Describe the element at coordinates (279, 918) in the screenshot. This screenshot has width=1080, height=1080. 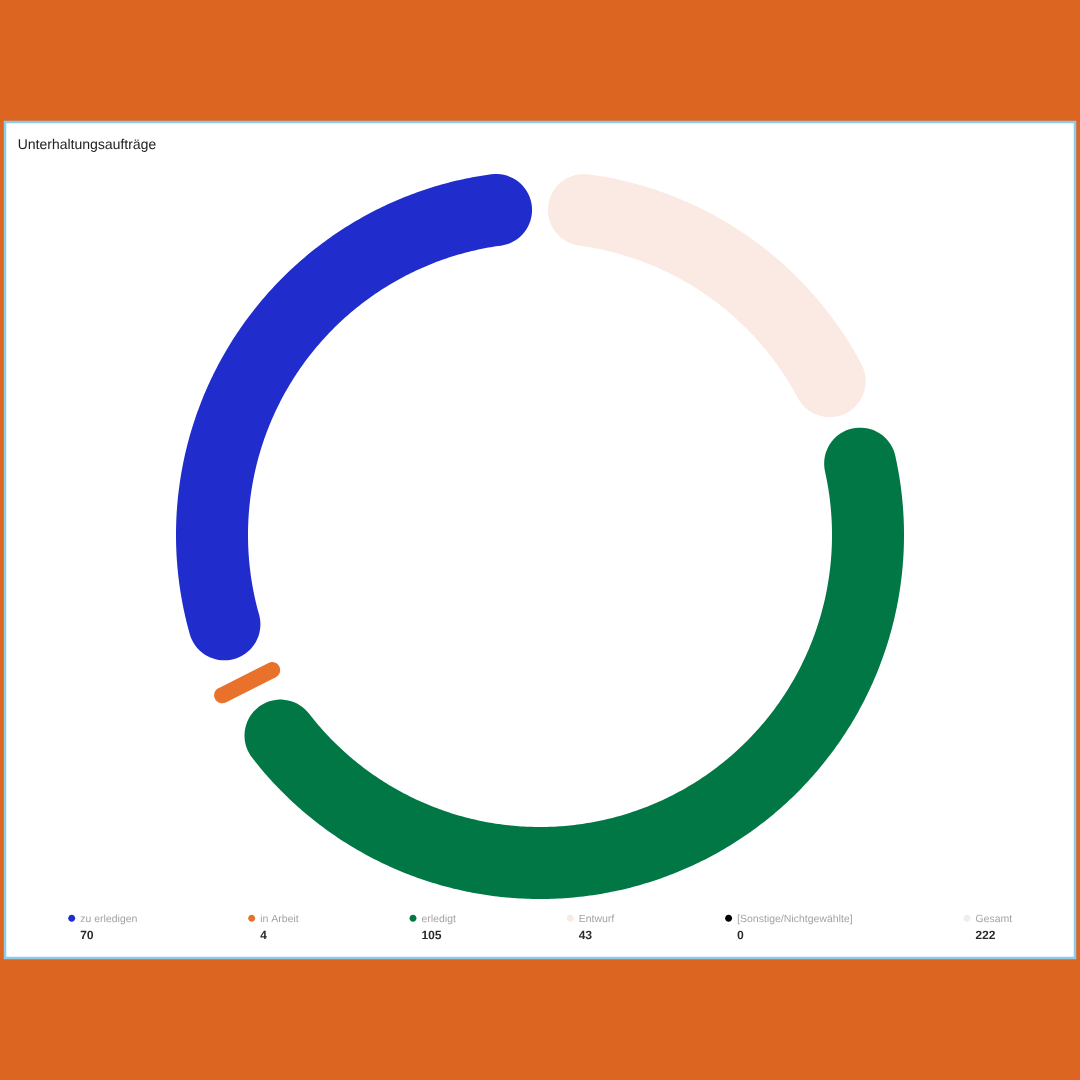
I see `legend-label: in Arbeit` at that location.